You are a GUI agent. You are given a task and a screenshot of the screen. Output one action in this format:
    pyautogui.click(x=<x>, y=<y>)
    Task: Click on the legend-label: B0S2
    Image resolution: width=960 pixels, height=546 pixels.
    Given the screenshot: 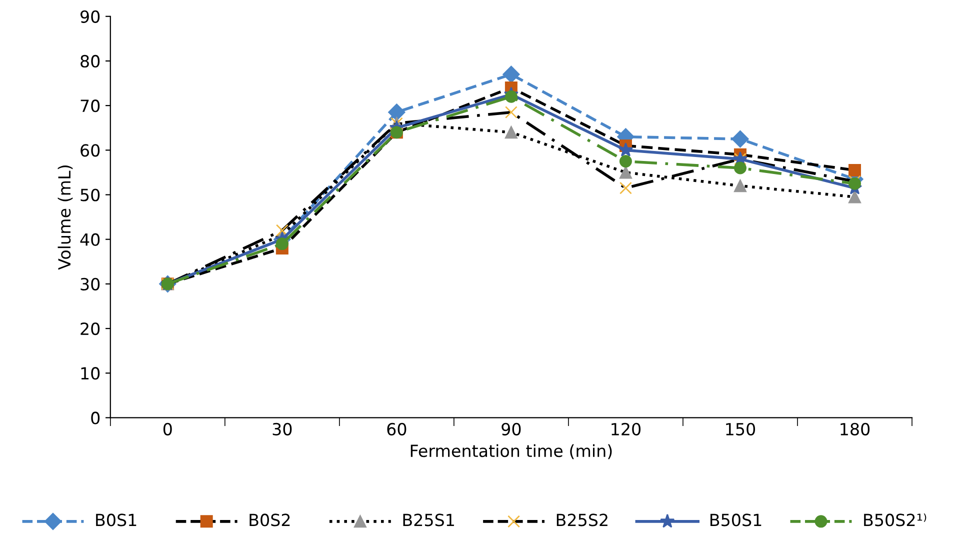 What is the action you would take?
    pyautogui.click(x=270, y=520)
    